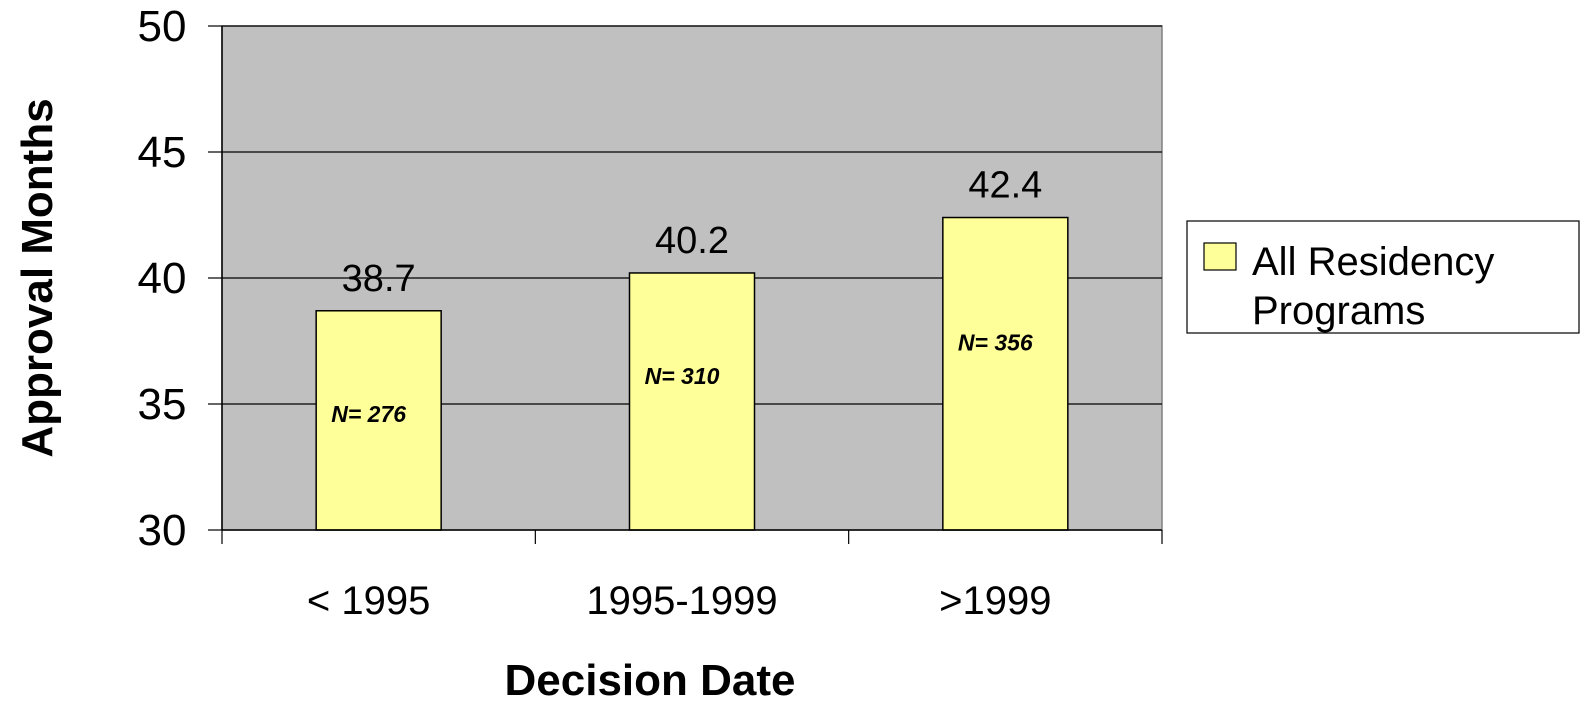 This screenshot has height=707, width=1581. I want to click on bar-value-label: 42.4, so click(1005, 186).